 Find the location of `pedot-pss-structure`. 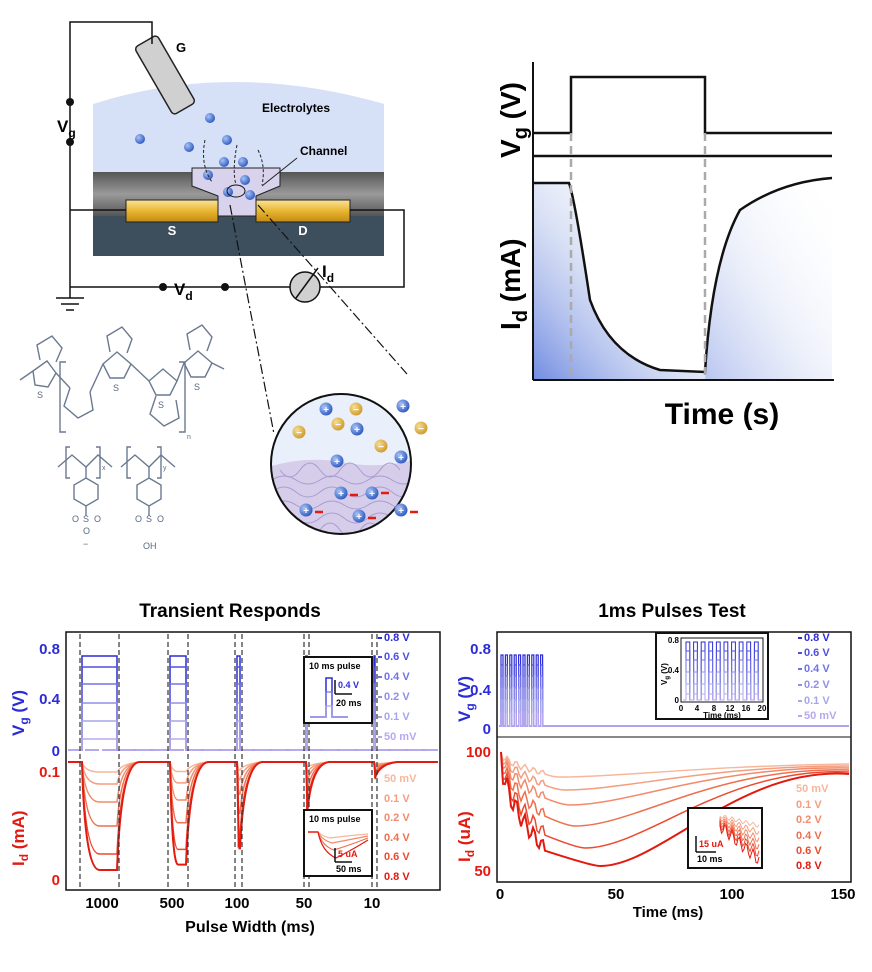

pedot-pss-structure is located at coordinates (122, 420).